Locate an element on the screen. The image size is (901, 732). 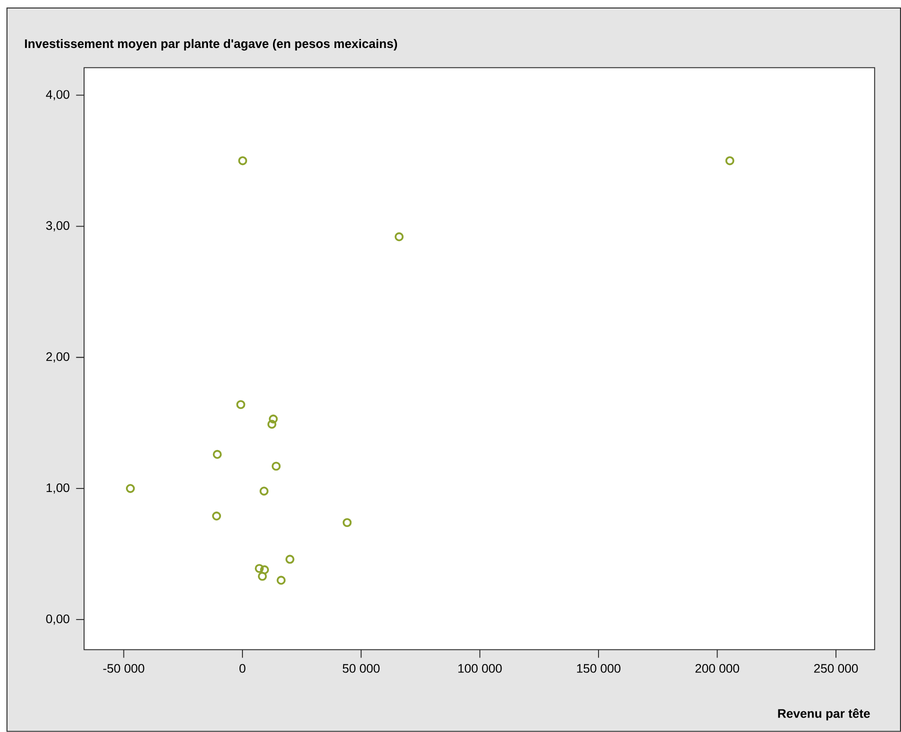
y-tick-label: 1,00 is located at coordinates (58, 488).